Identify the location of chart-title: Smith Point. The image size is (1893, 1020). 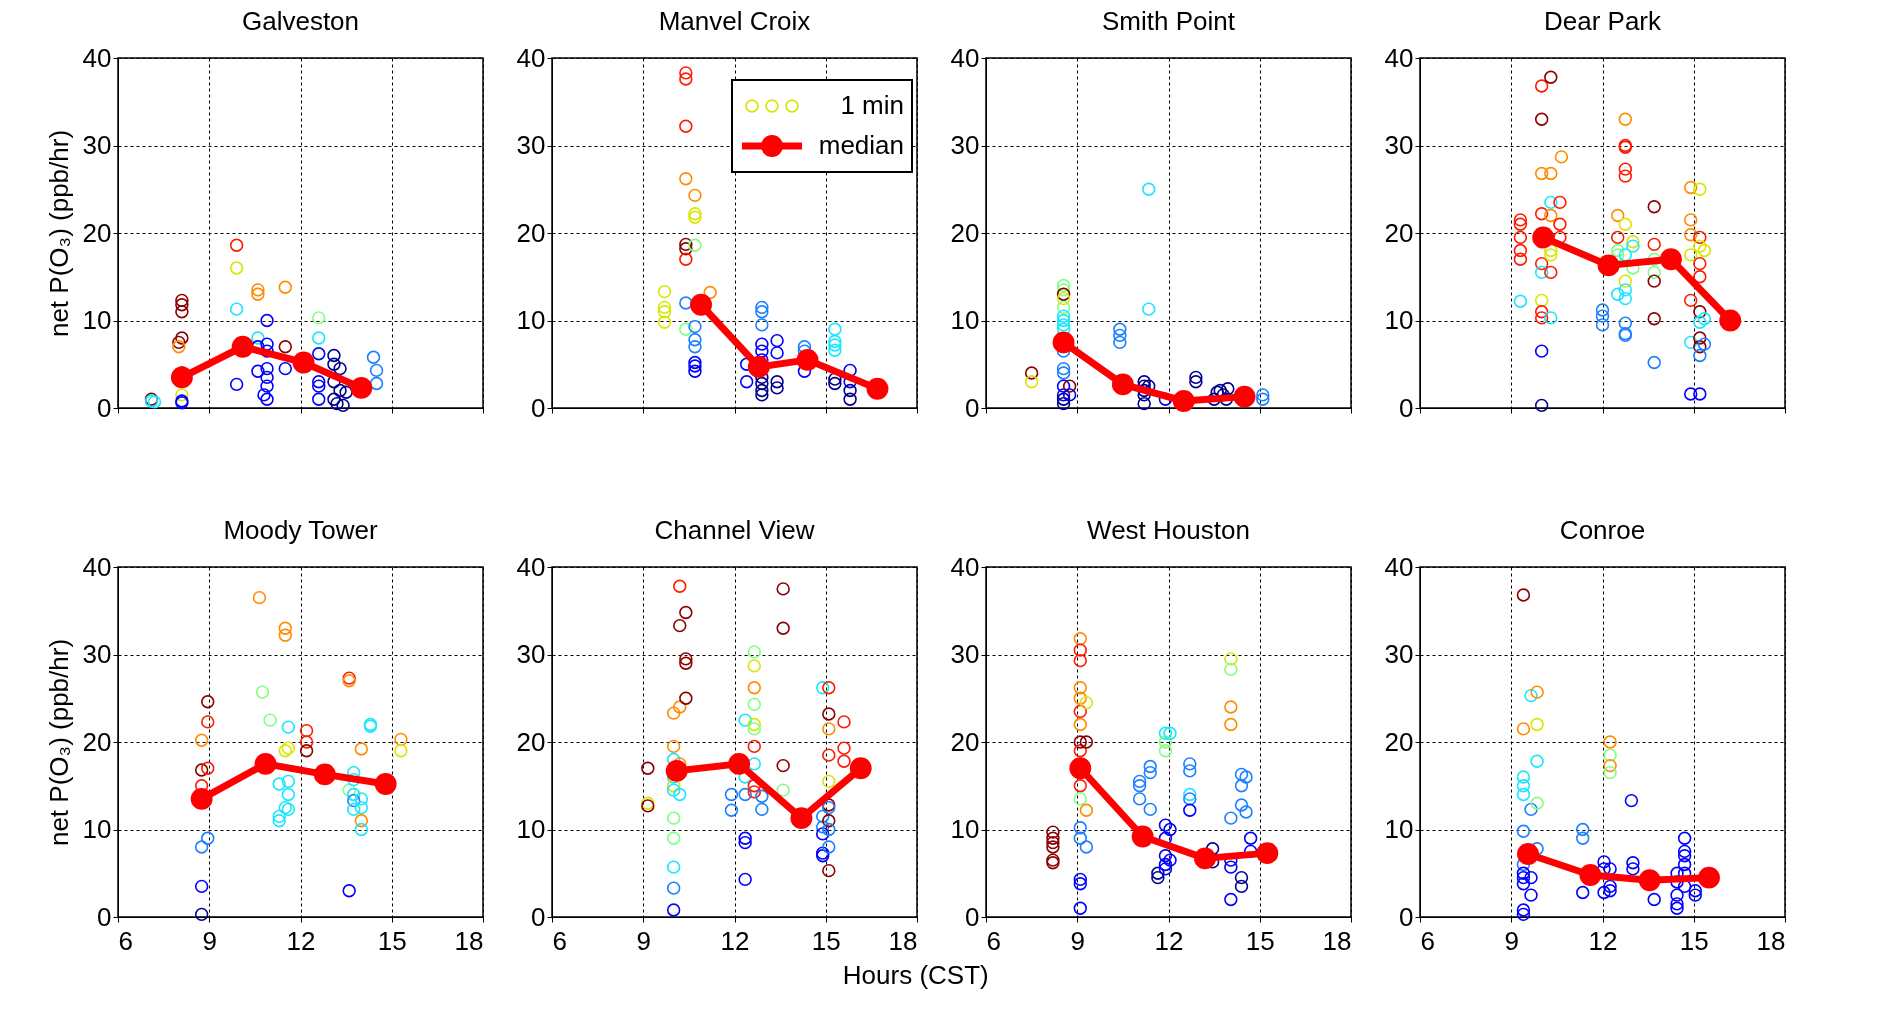
(1169, 21).